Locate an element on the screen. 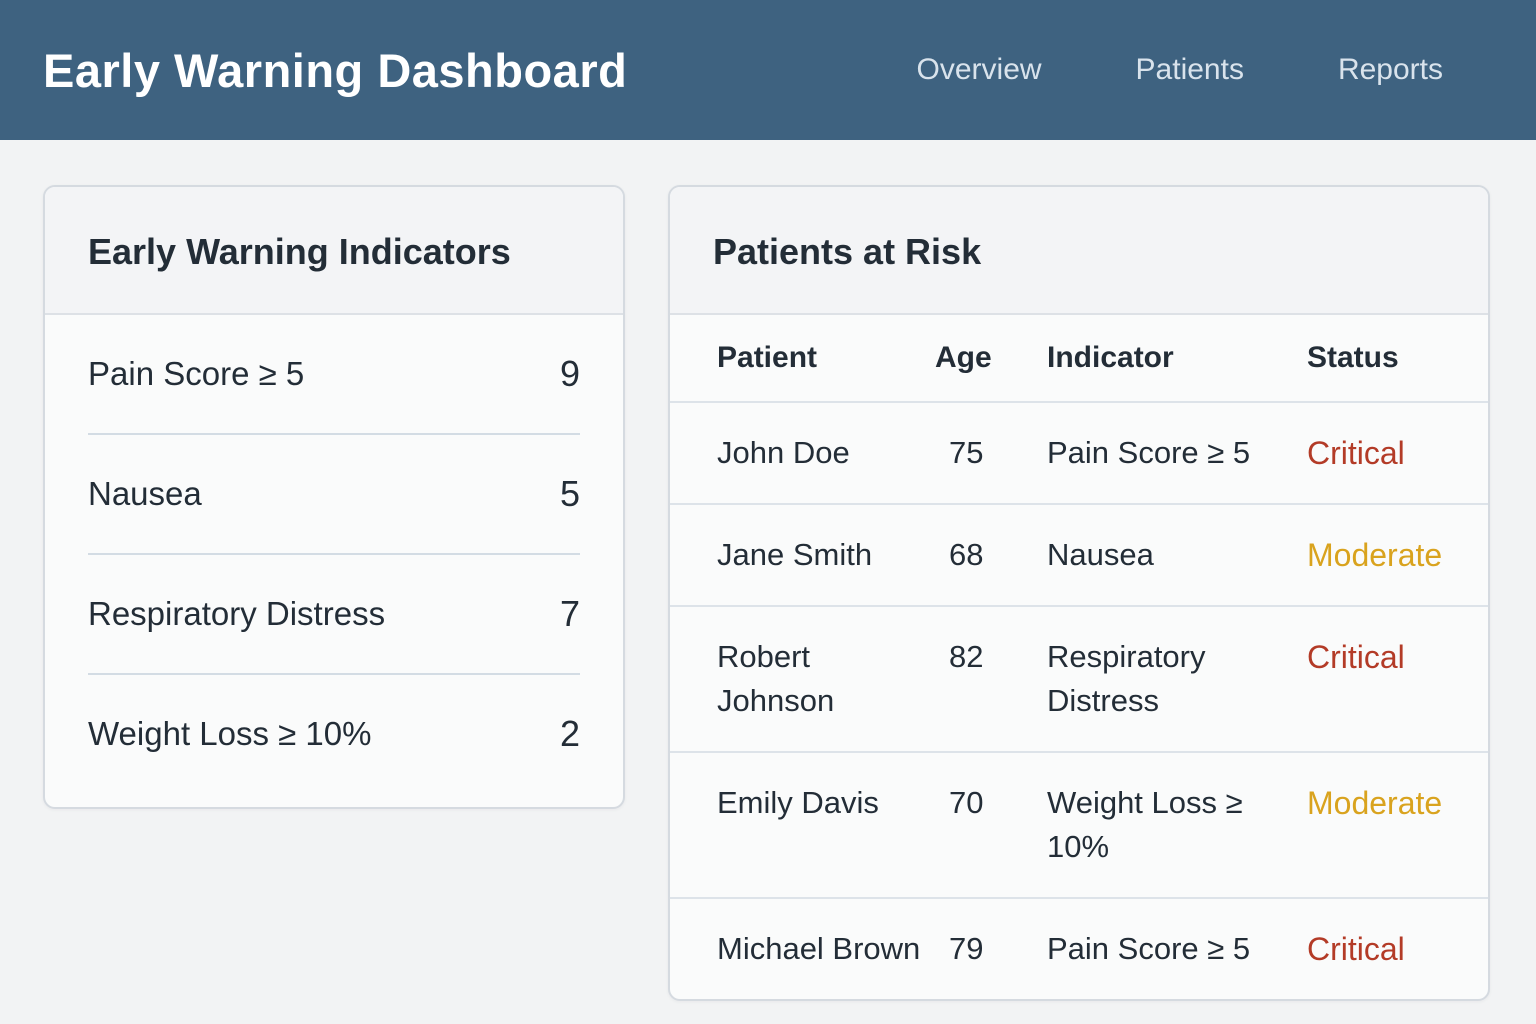 The image size is (1536, 1024). indicators-card-header: Early Warning Indicators is located at coordinates (334, 251).